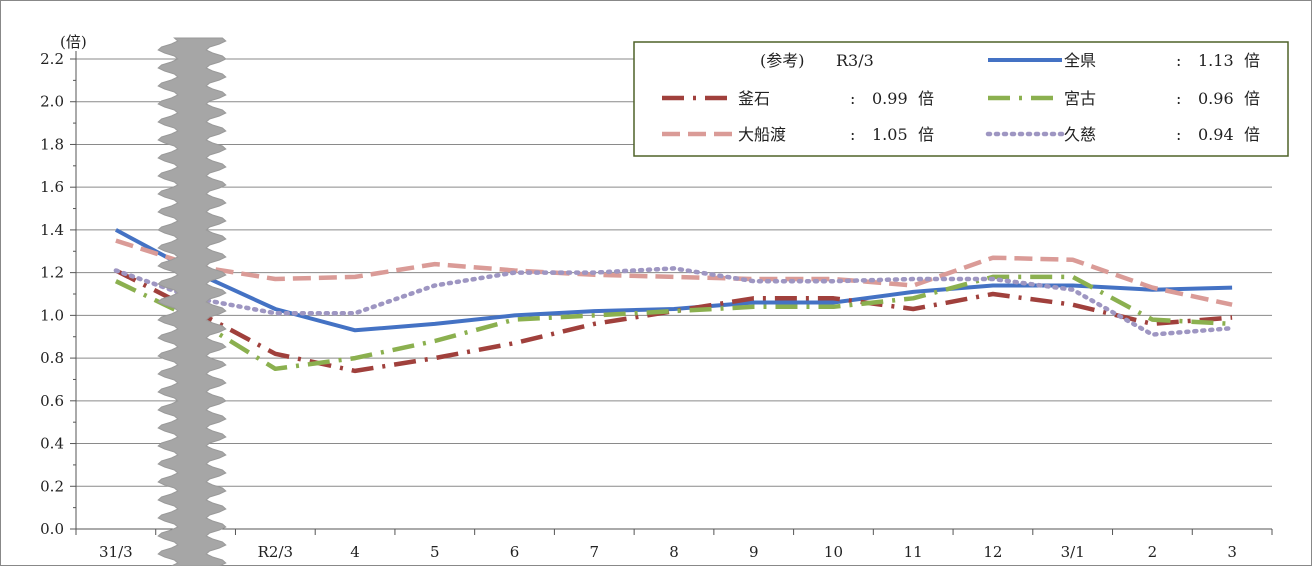  Describe the element at coordinates (855, 60) in the screenshot. I see `legend-period: R3/3` at that location.